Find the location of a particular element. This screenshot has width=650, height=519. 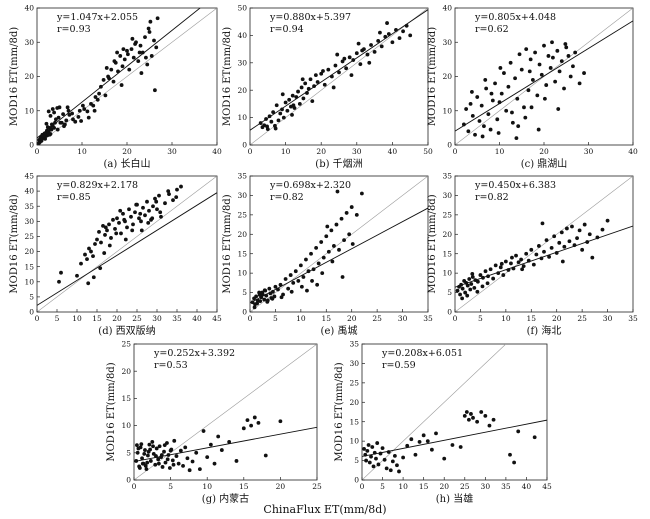

regression-equation: y=0.698x+2.320 is located at coordinates (310, 185).